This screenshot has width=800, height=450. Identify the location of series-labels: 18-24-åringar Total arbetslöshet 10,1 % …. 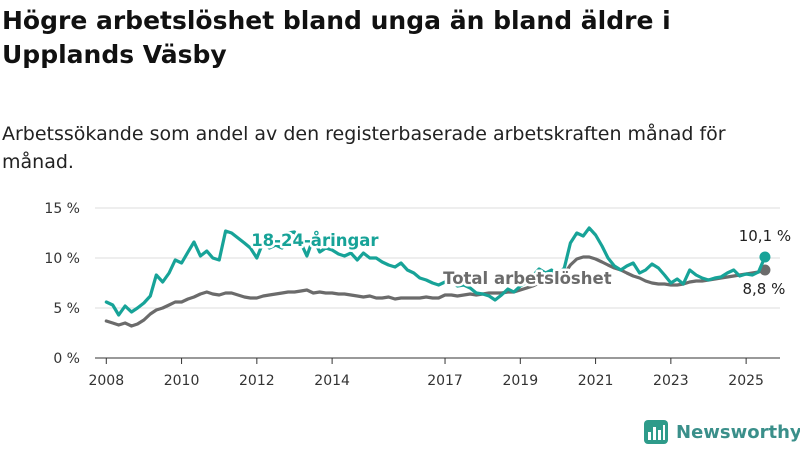
(521, 263).